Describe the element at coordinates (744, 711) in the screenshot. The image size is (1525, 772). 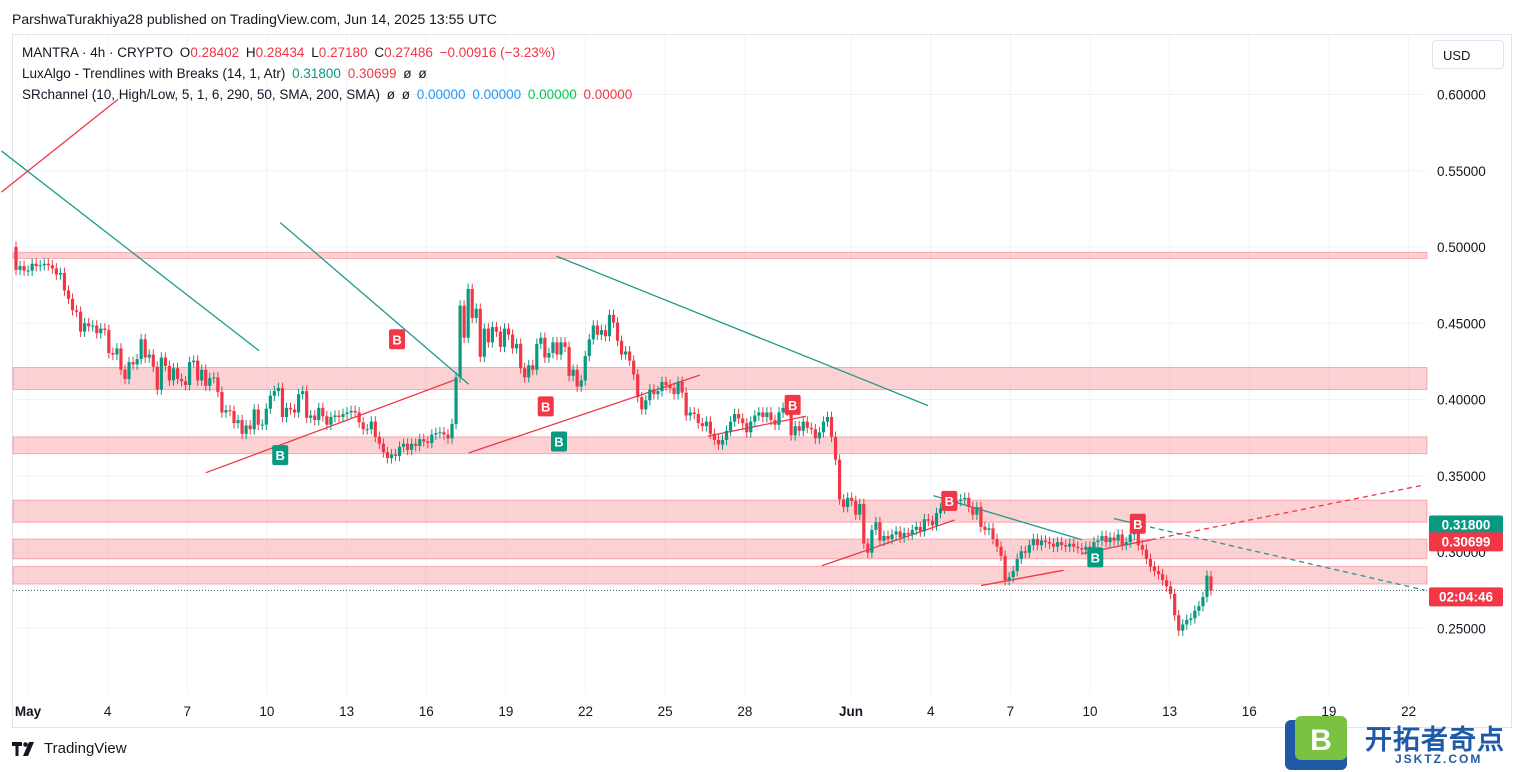
I see `x-tick-label: 28` at that location.